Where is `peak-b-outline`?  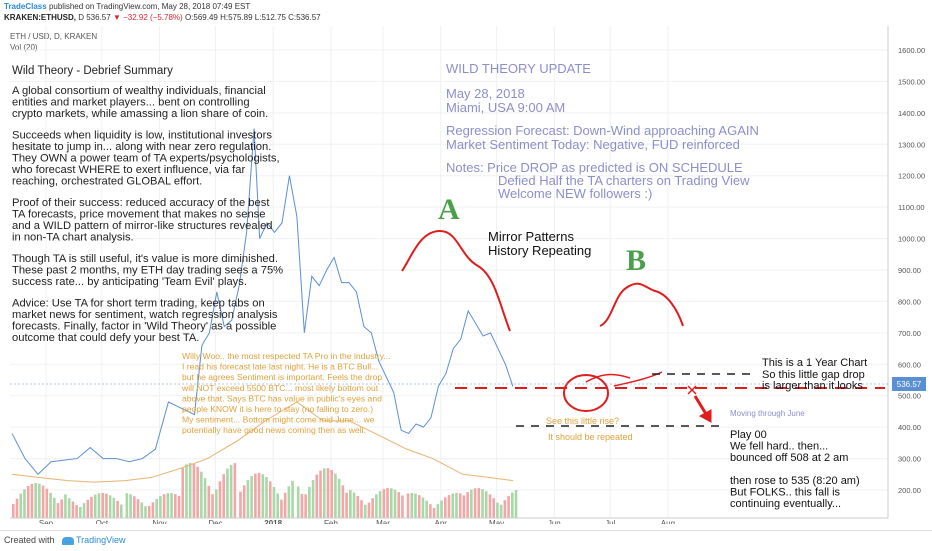 peak-b-outline is located at coordinates (641, 304).